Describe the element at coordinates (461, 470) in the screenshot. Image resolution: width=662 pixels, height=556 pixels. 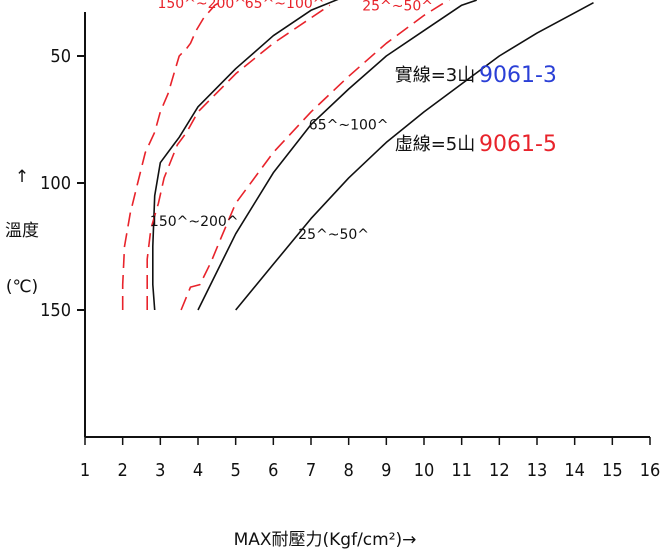
I see `x-tick-label-11: 11` at that location.